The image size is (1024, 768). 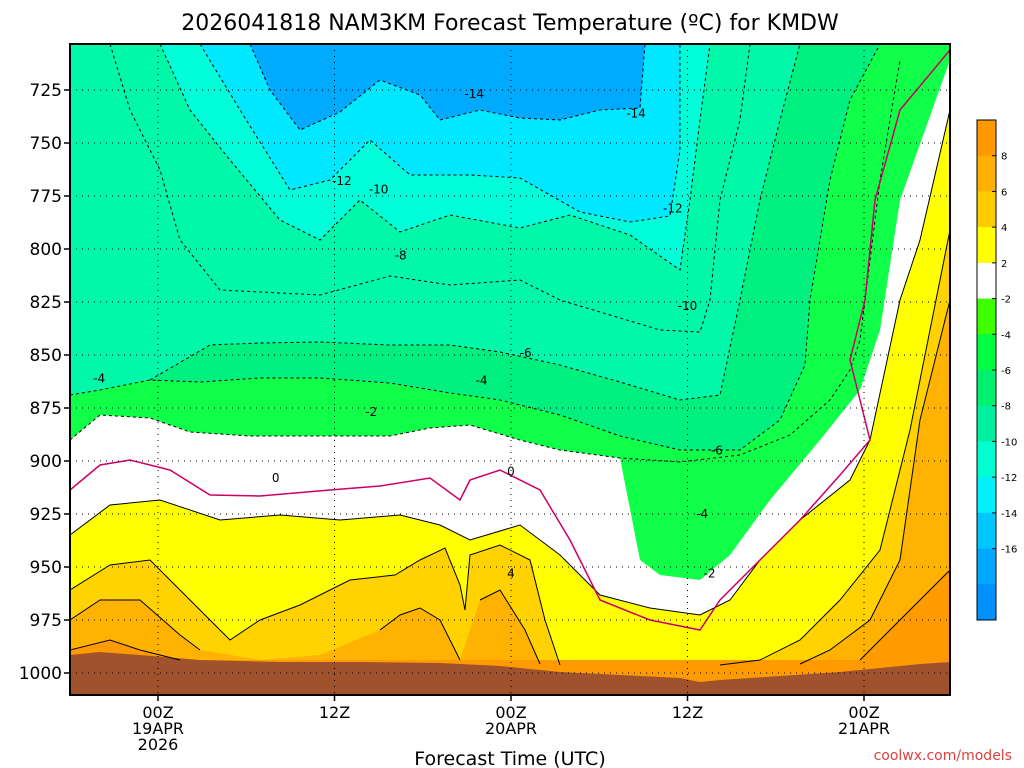 What do you see at coordinates (46, 91) in the screenshot?
I see `y-tick-label: 725` at bounding box center [46, 91].